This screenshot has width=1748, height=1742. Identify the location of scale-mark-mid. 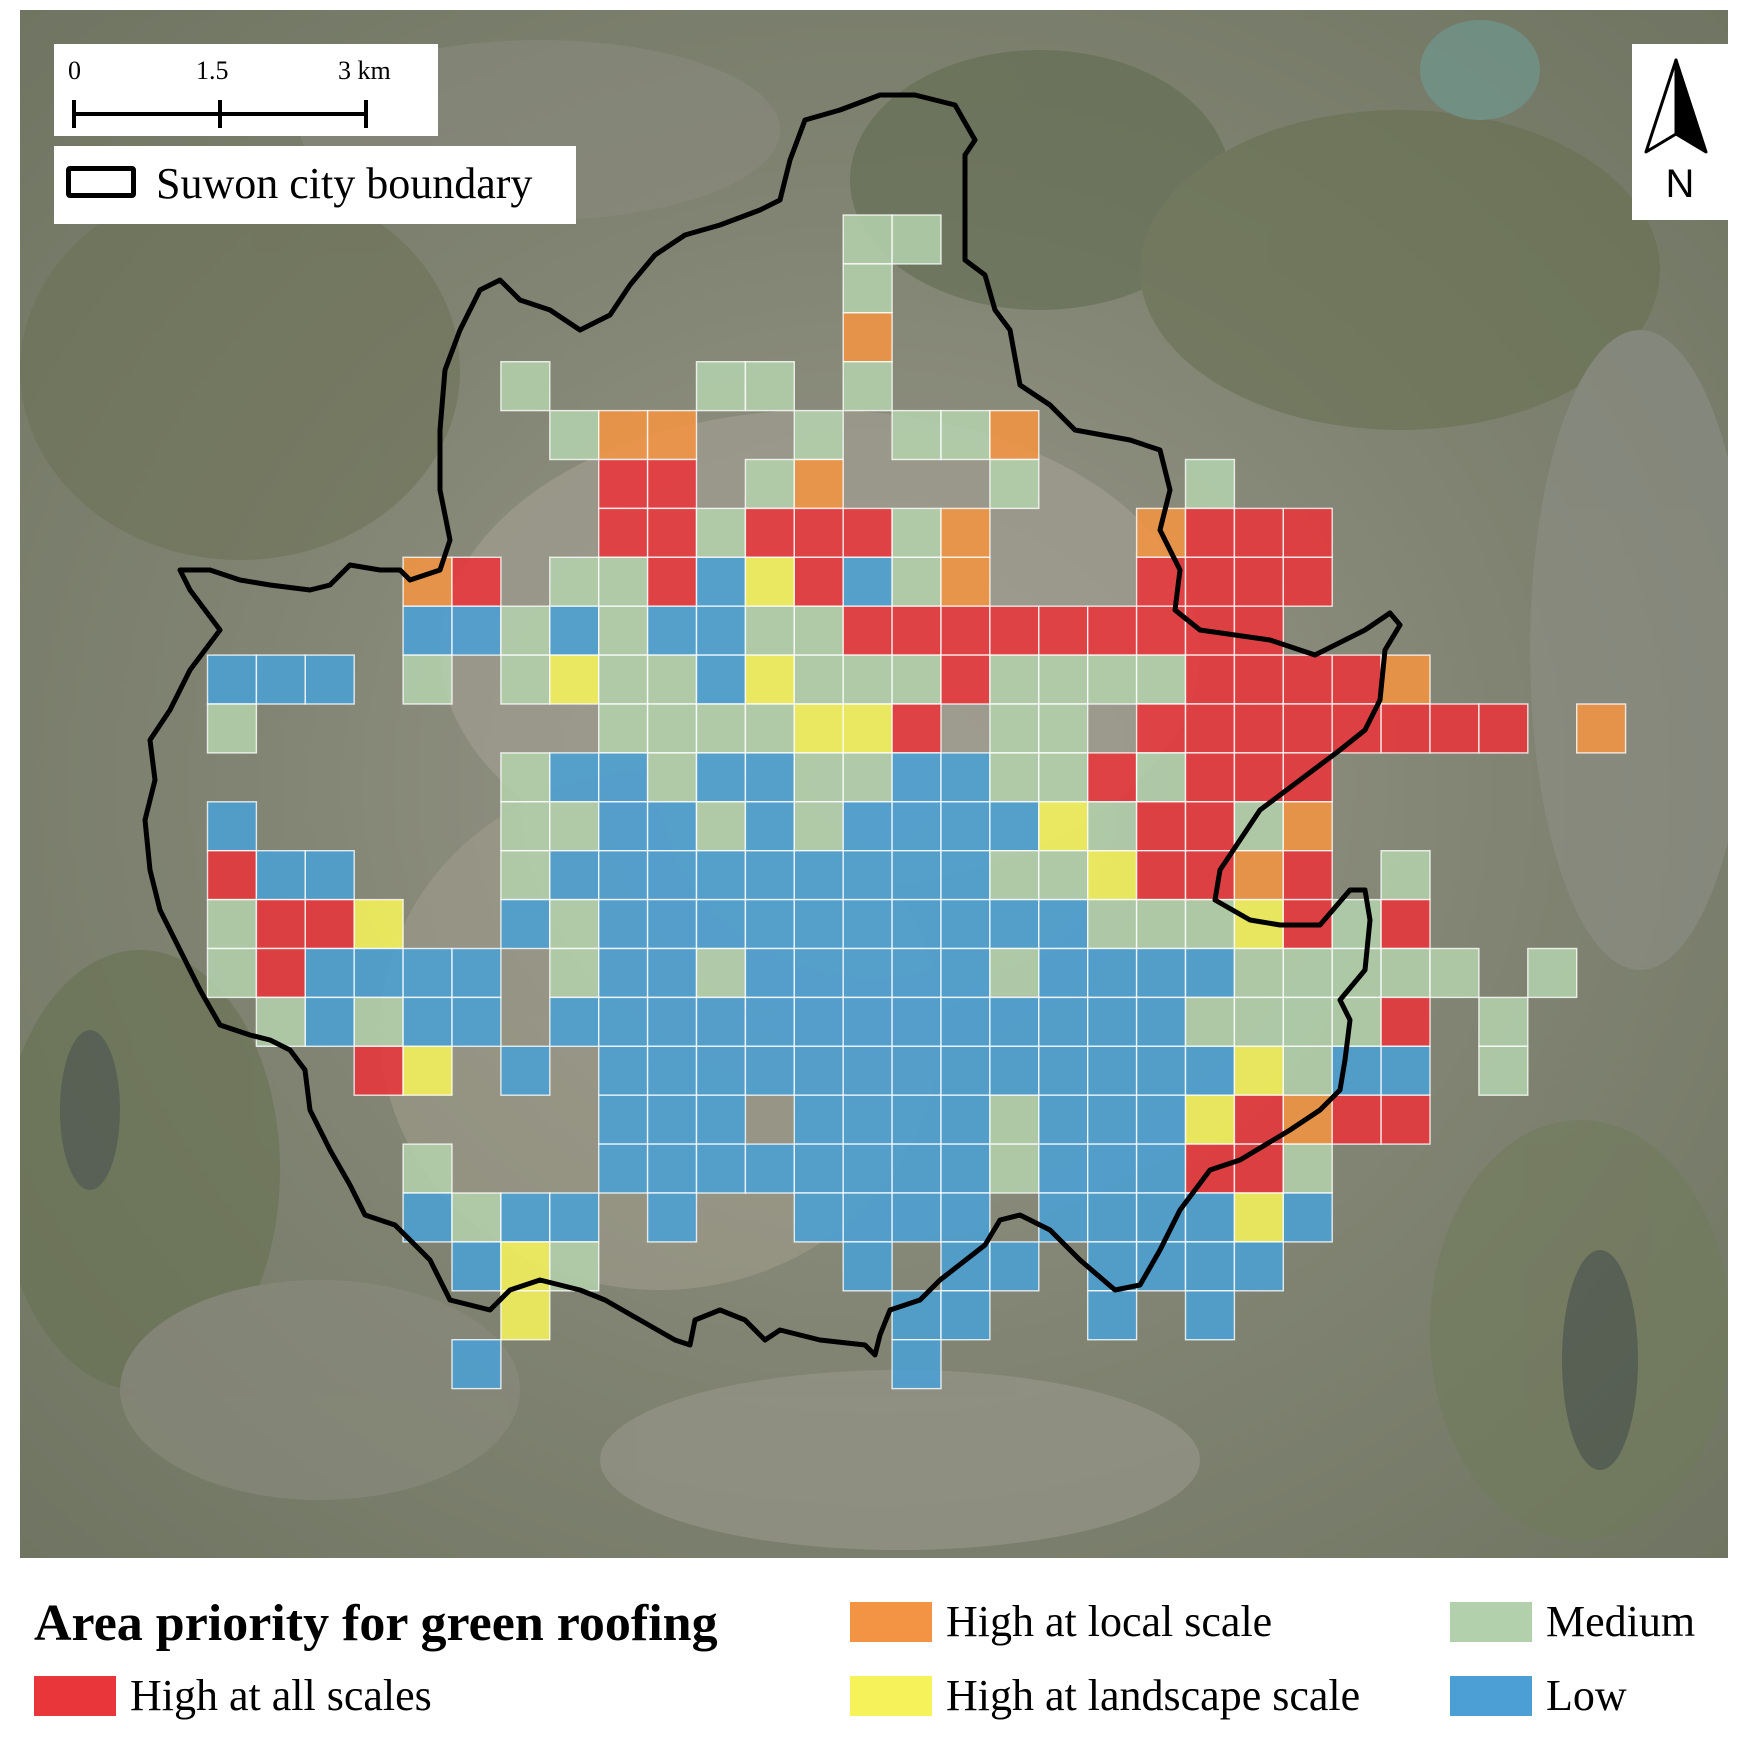
(220, 114).